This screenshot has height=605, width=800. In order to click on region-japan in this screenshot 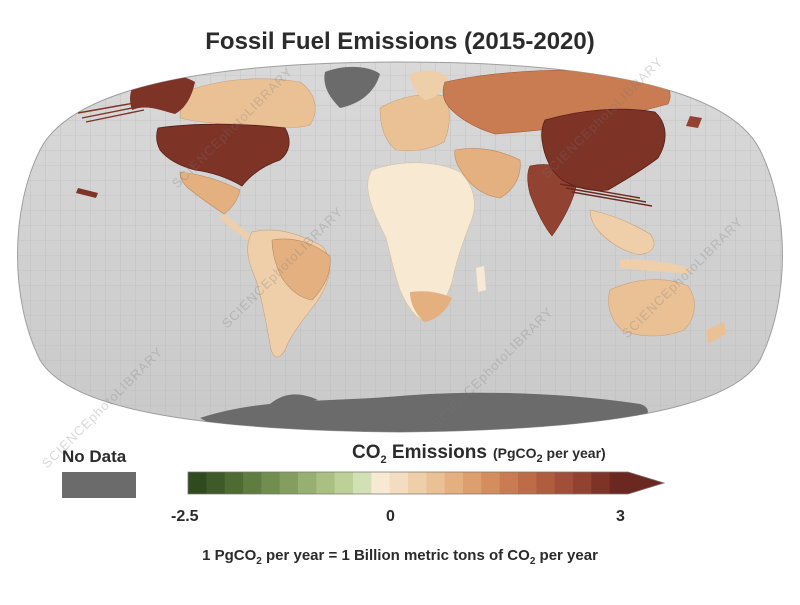, I will do `click(694, 122)`.